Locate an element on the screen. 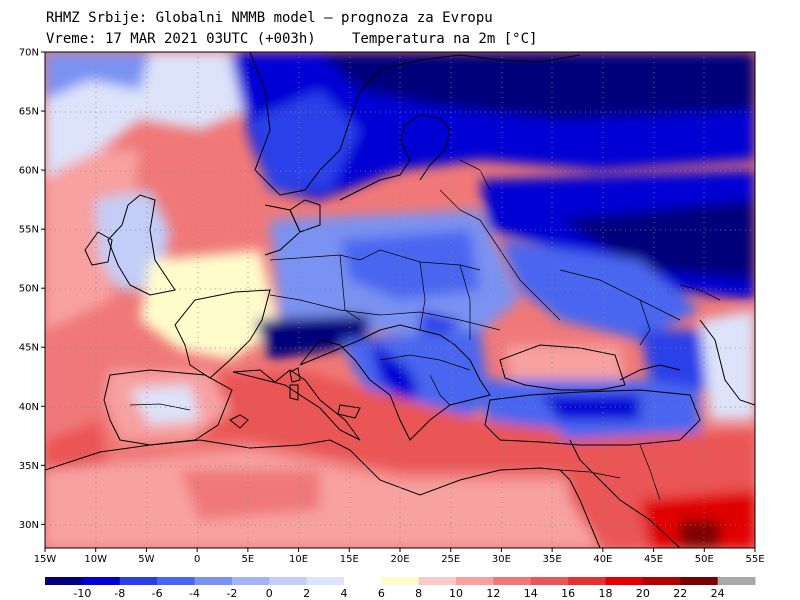 This screenshot has width=800, height=600. lon-label: 10E is located at coordinates (298, 559).